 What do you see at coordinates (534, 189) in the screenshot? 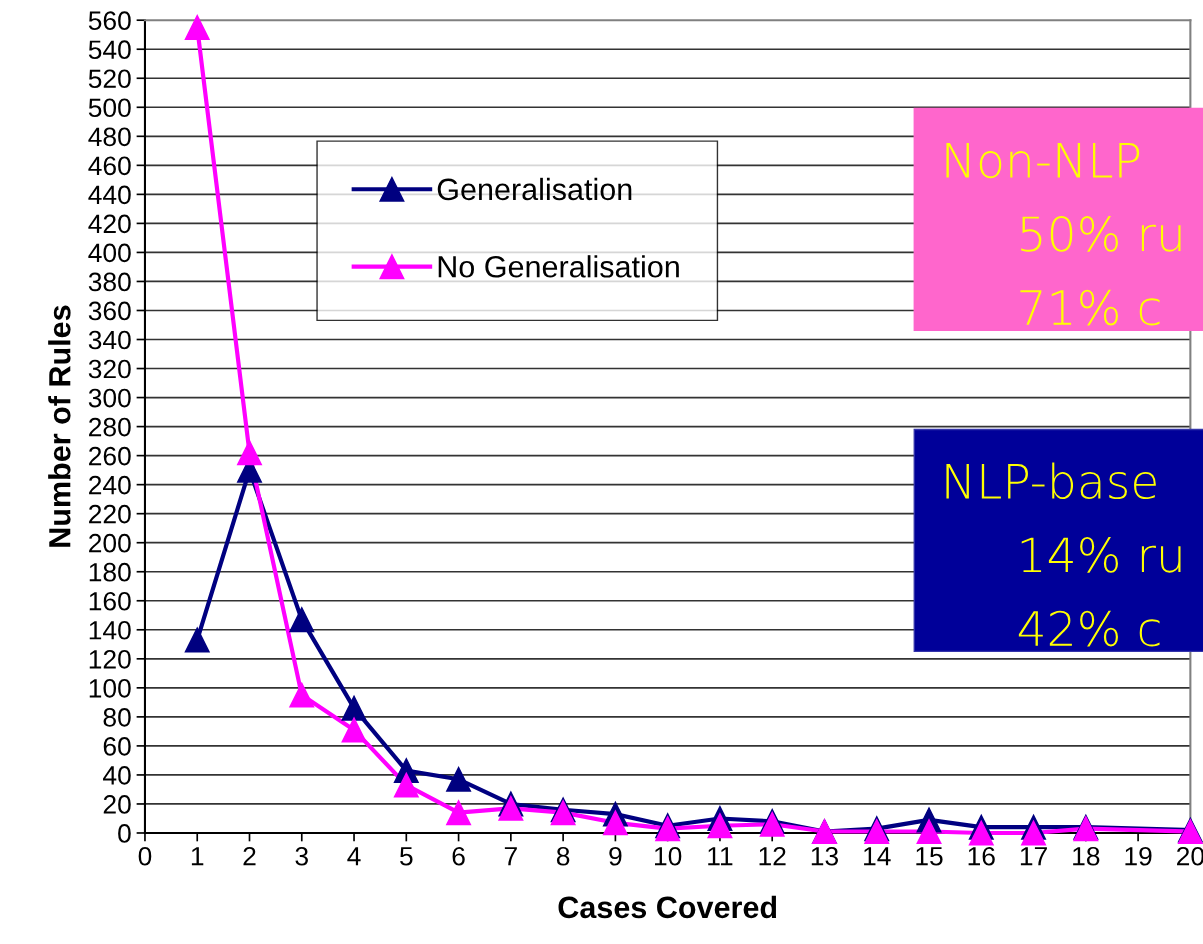
I see `legend-label: Generalisation` at bounding box center [534, 189].